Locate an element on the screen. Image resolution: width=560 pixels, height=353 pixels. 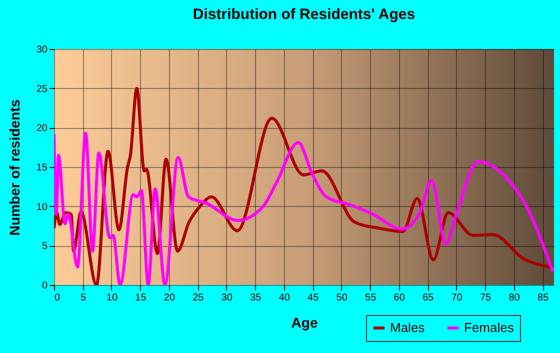
x-tick-label: 45 is located at coordinates (314, 298).